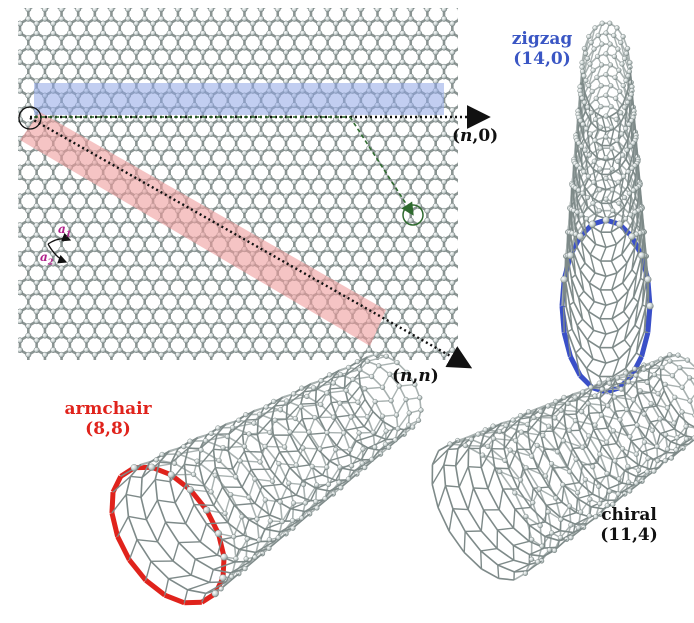 The height and width of the screenshot is (623, 694). What do you see at coordinates (629, 534) in the screenshot?
I see `chiral-index: (11,4)` at bounding box center [629, 534].